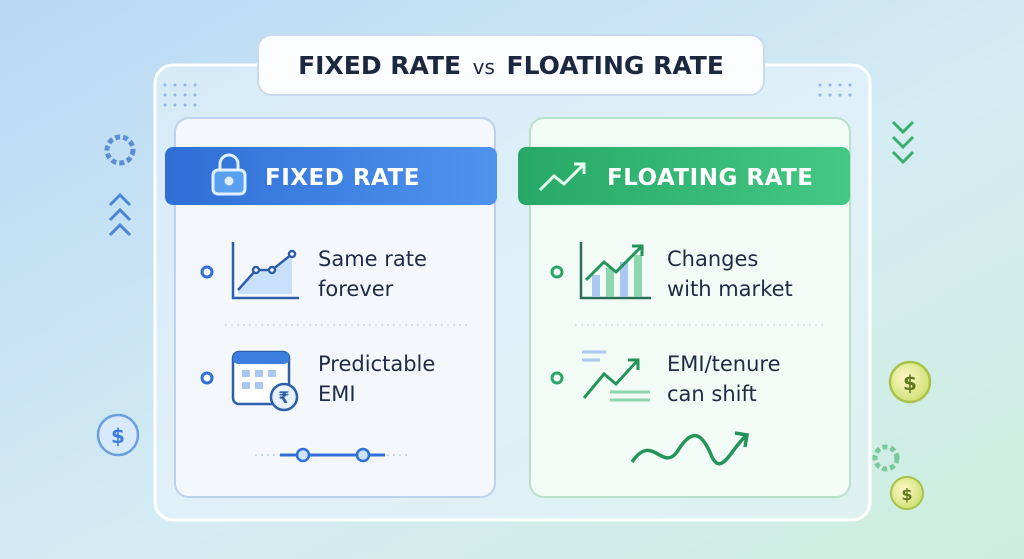 This screenshot has width=1024, height=559. I want to click on title-vs: vs, so click(484, 67).